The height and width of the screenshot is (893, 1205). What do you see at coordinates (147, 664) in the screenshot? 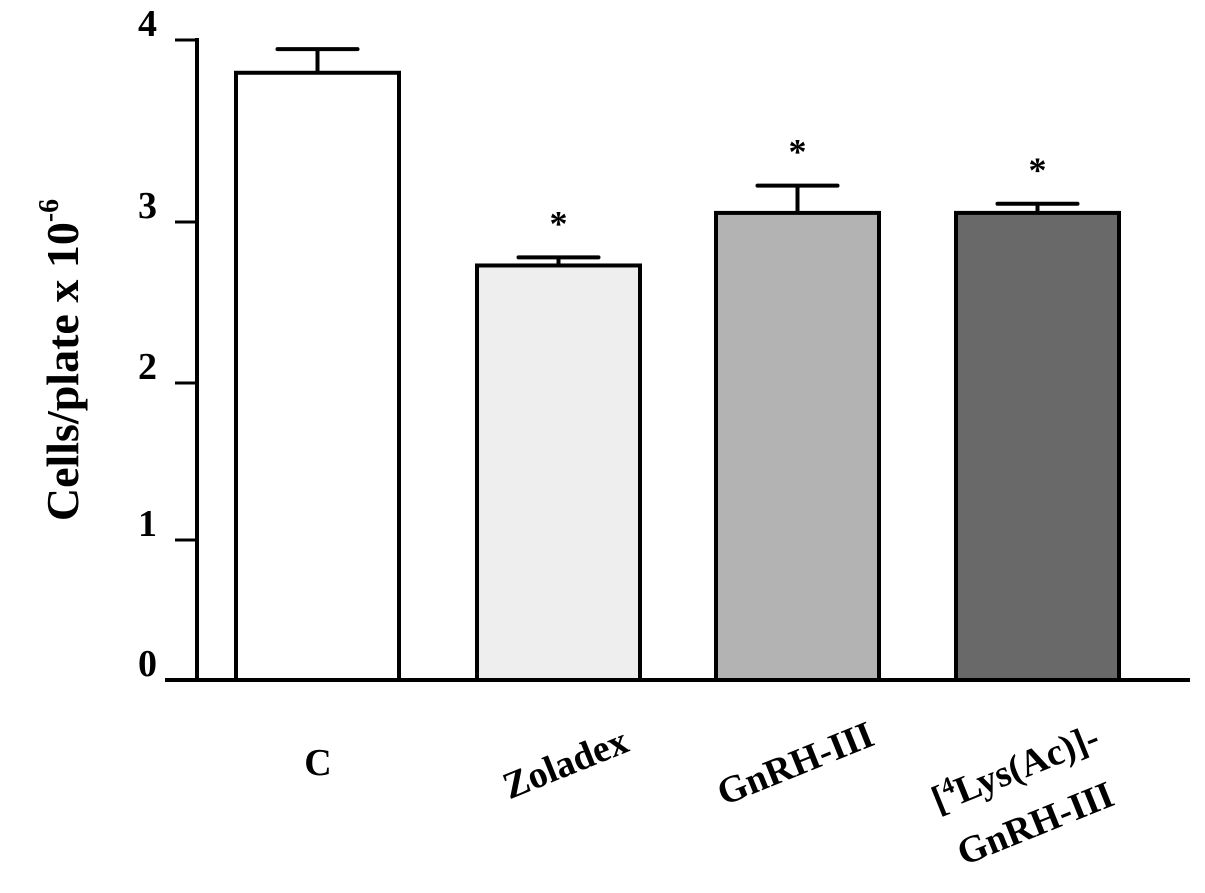
I see `y-tick-label: 0` at bounding box center [147, 664].